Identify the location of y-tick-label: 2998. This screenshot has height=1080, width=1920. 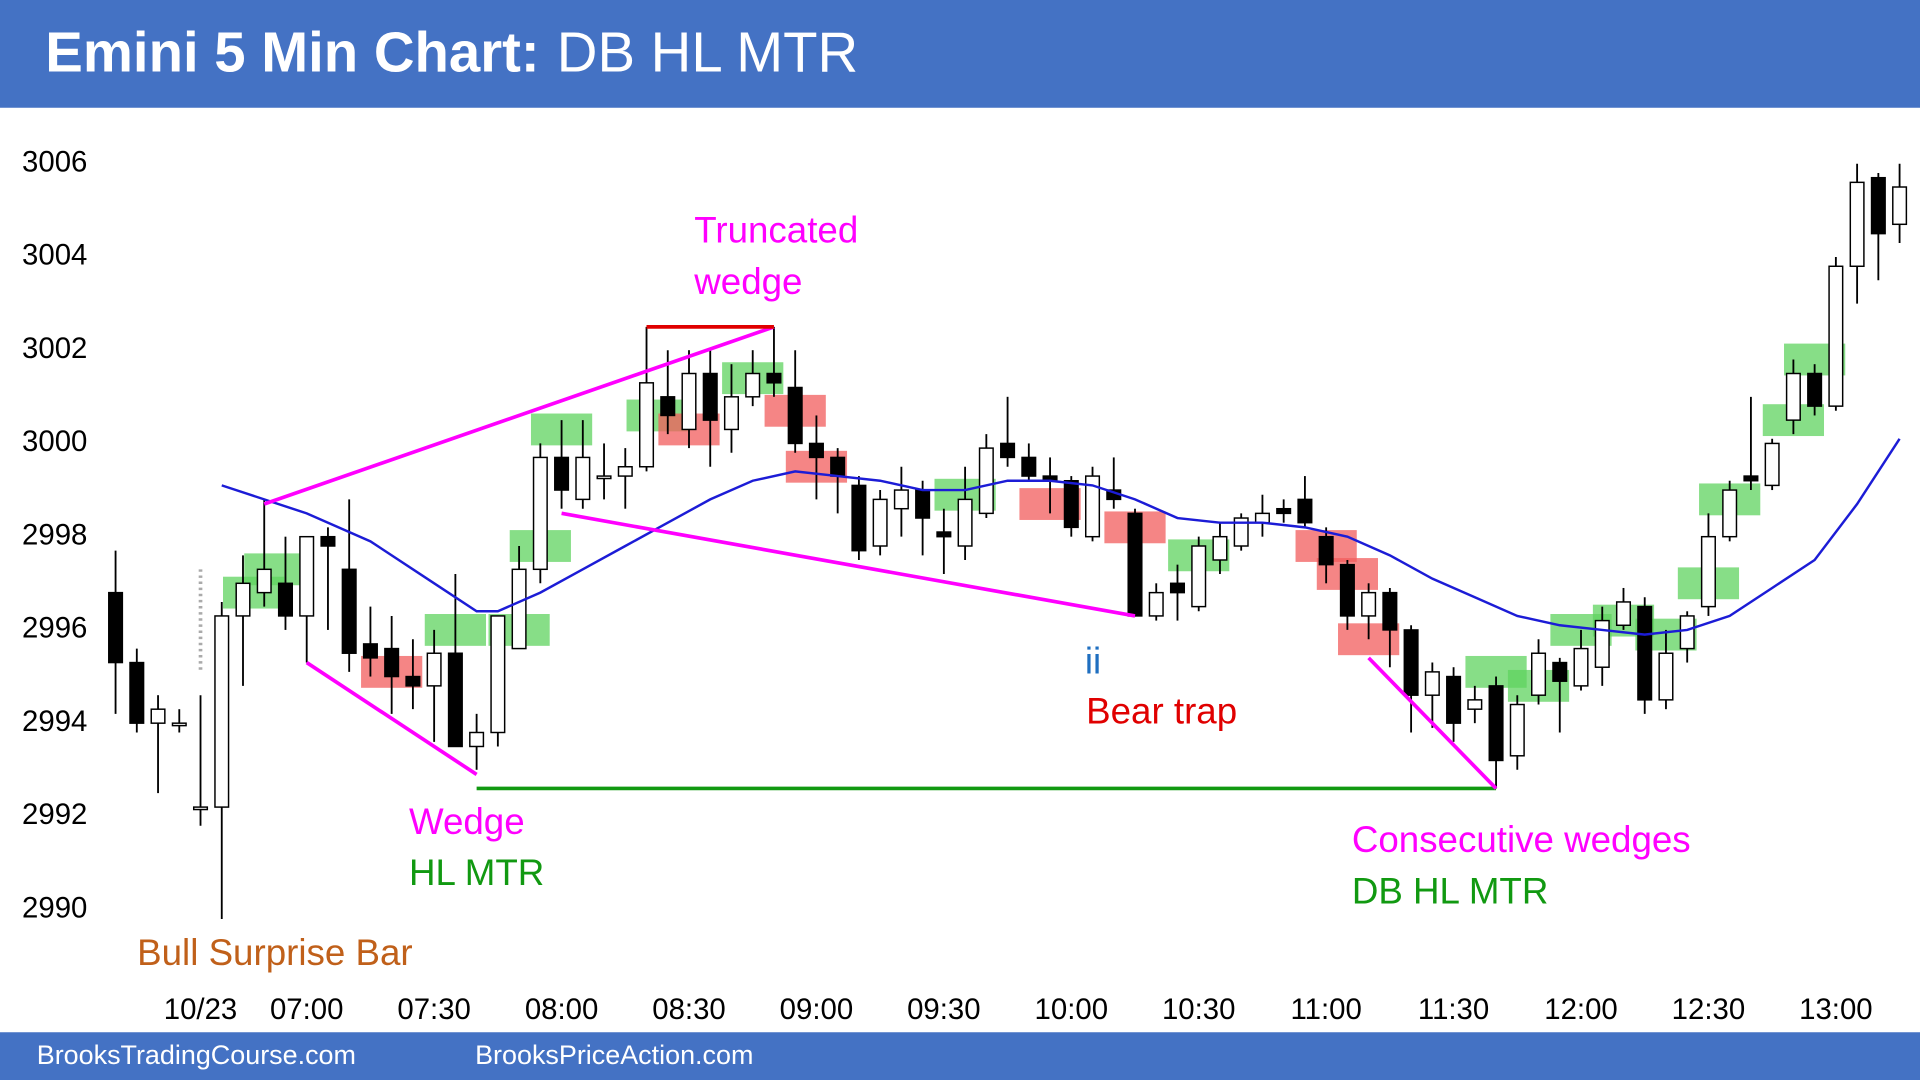
(54, 534).